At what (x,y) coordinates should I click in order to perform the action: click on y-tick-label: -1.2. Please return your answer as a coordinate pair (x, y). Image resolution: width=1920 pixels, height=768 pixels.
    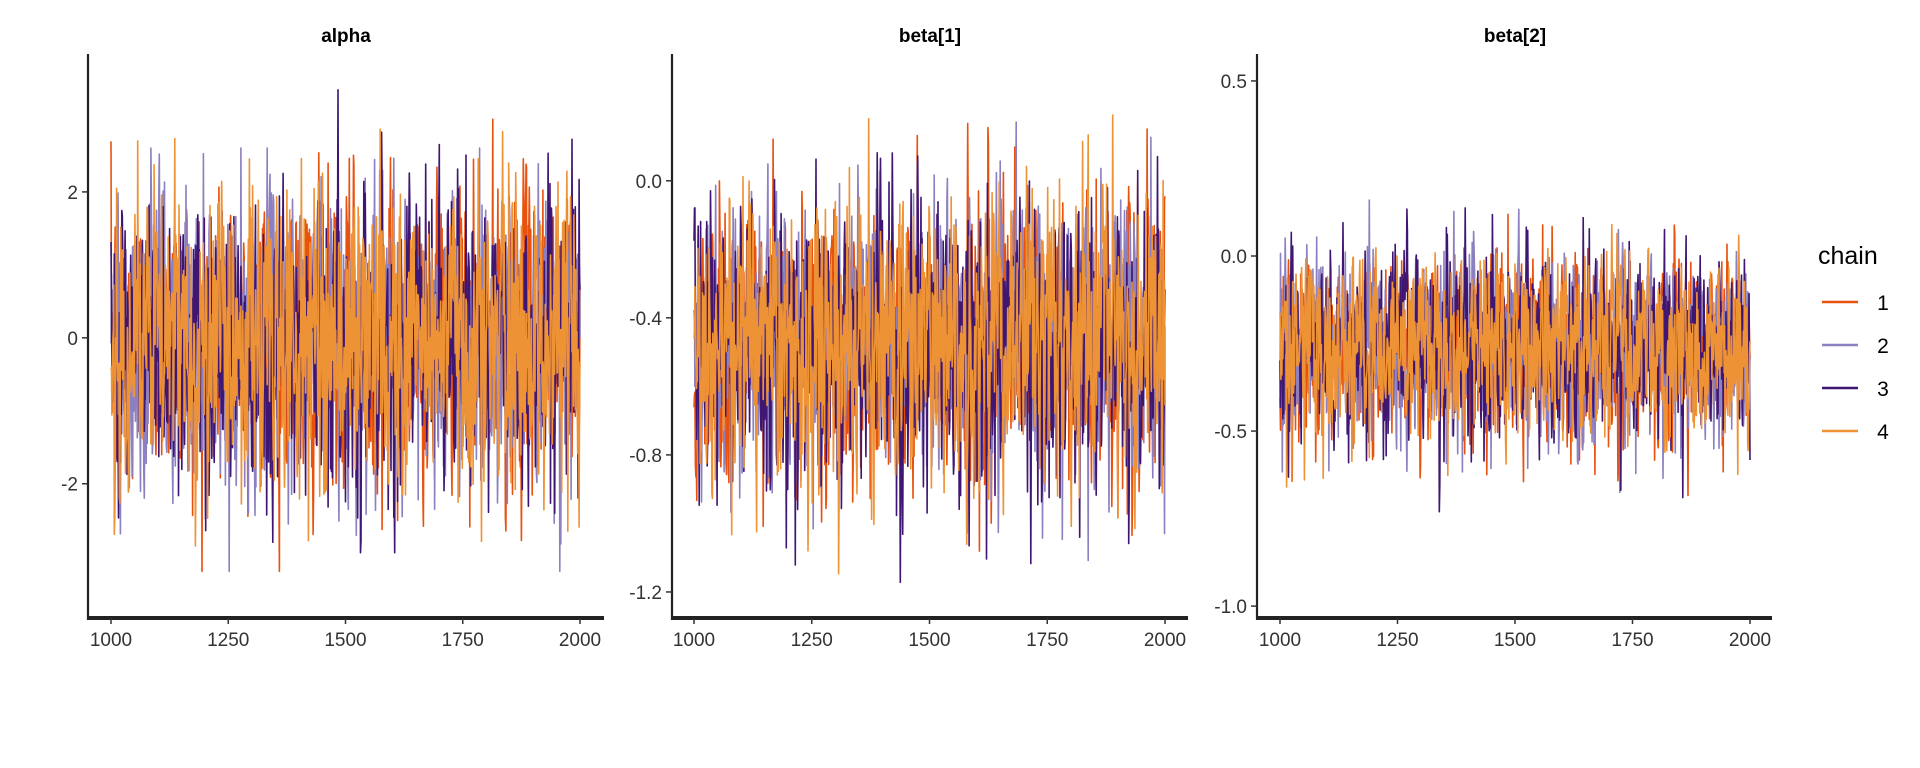
    Looking at the image, I should click on (645, 593).